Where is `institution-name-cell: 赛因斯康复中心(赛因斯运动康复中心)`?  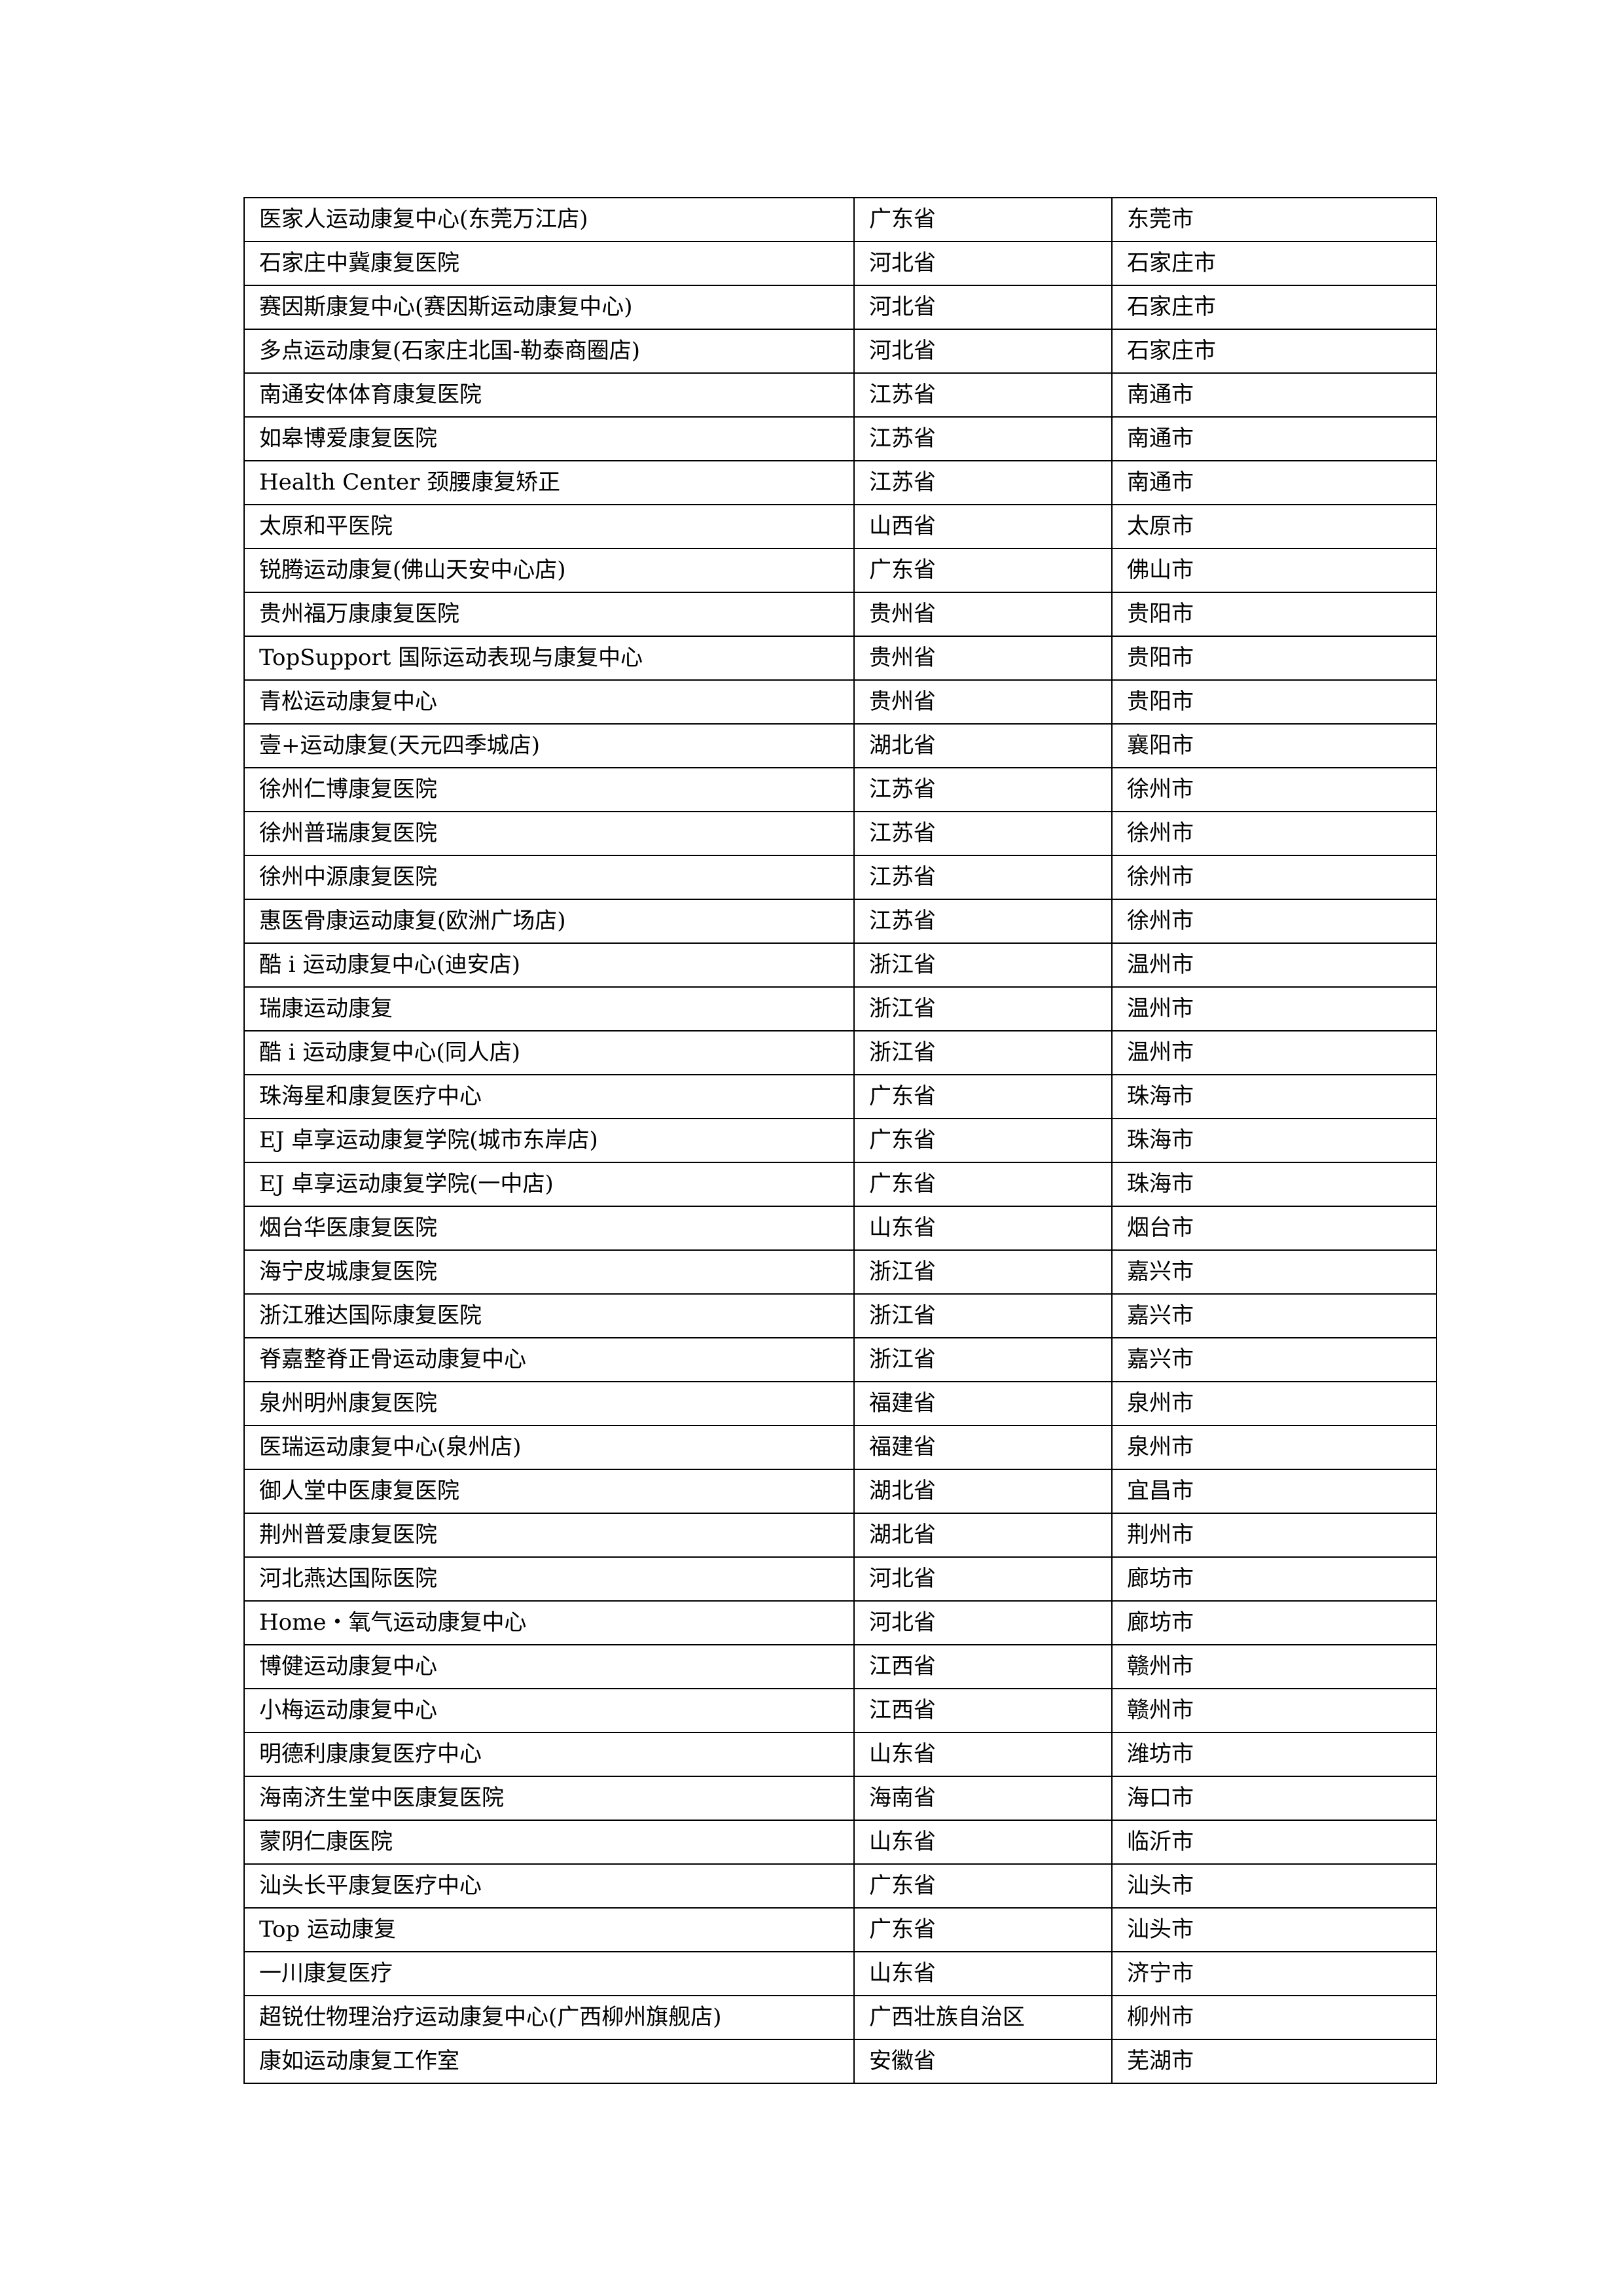
institution-name-cell: 赛因斯康复中心(赛因斯运动康复中心) is located at coordinates (549, 307).